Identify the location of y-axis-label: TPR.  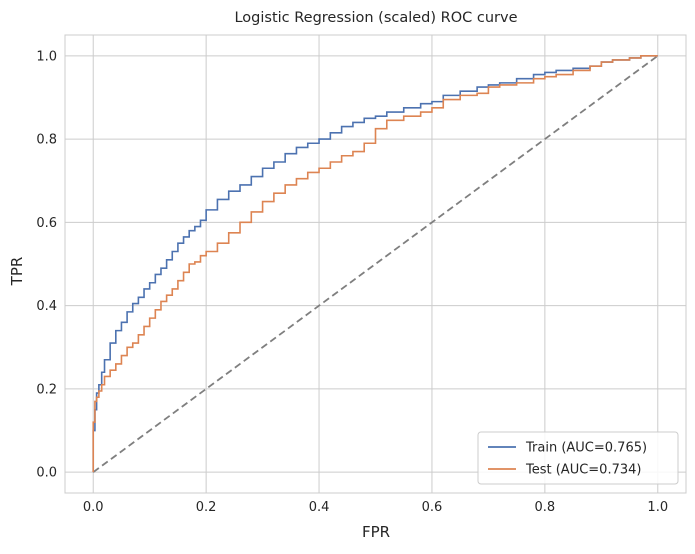
(17, 272).